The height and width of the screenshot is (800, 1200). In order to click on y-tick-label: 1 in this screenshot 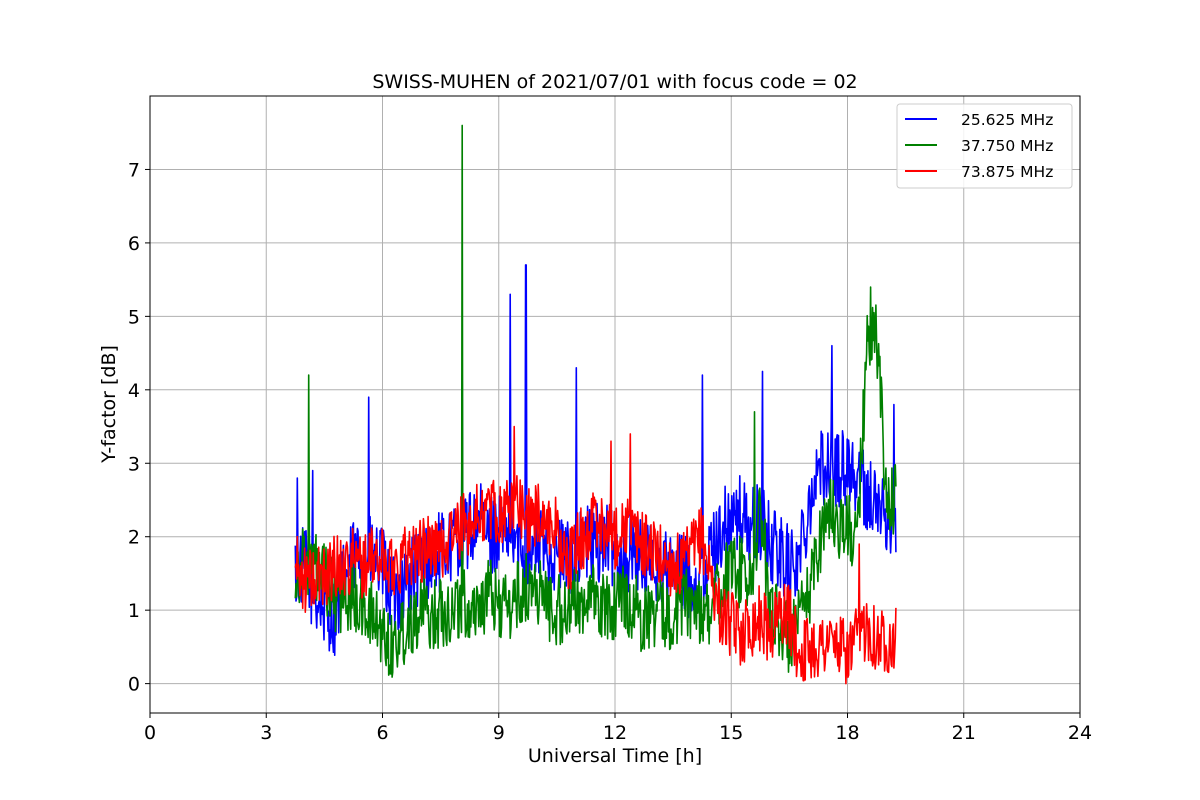, I will do `click(134, 611)`.